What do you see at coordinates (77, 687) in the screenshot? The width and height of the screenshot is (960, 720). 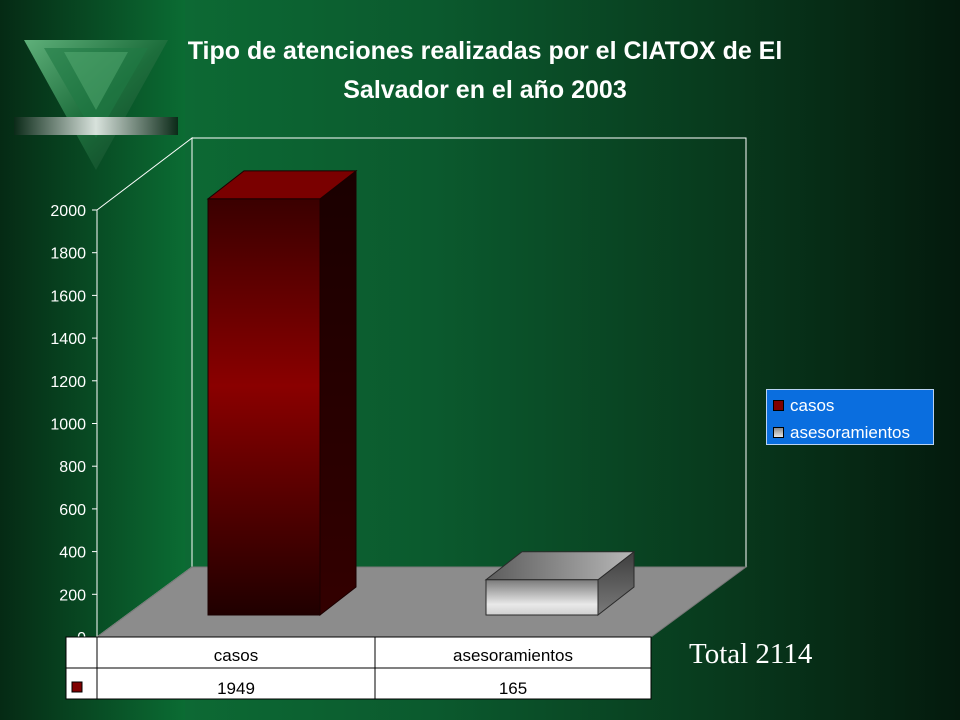 I see `table-legend-swatch-casos` at bounding box center [77, 687].